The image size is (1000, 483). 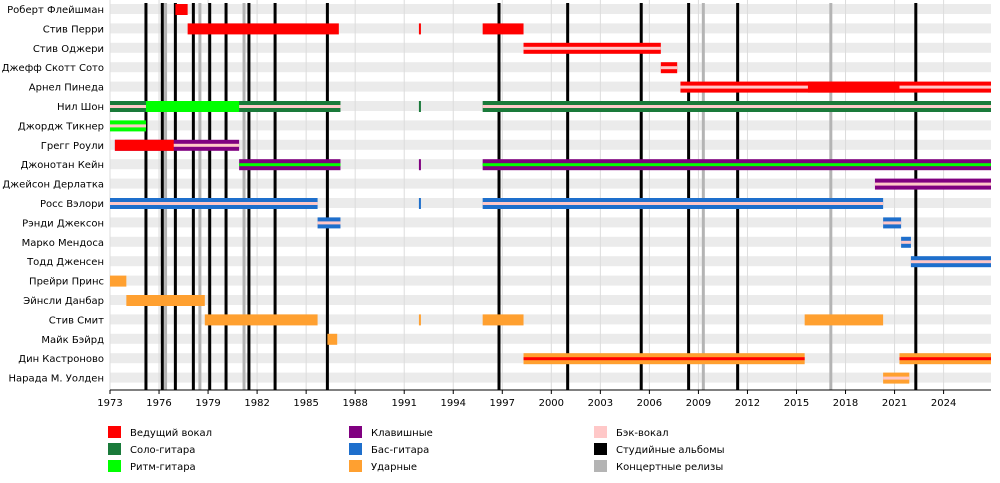 I want to click on legend-swatch-live_releases, so click(x=600, y=466).